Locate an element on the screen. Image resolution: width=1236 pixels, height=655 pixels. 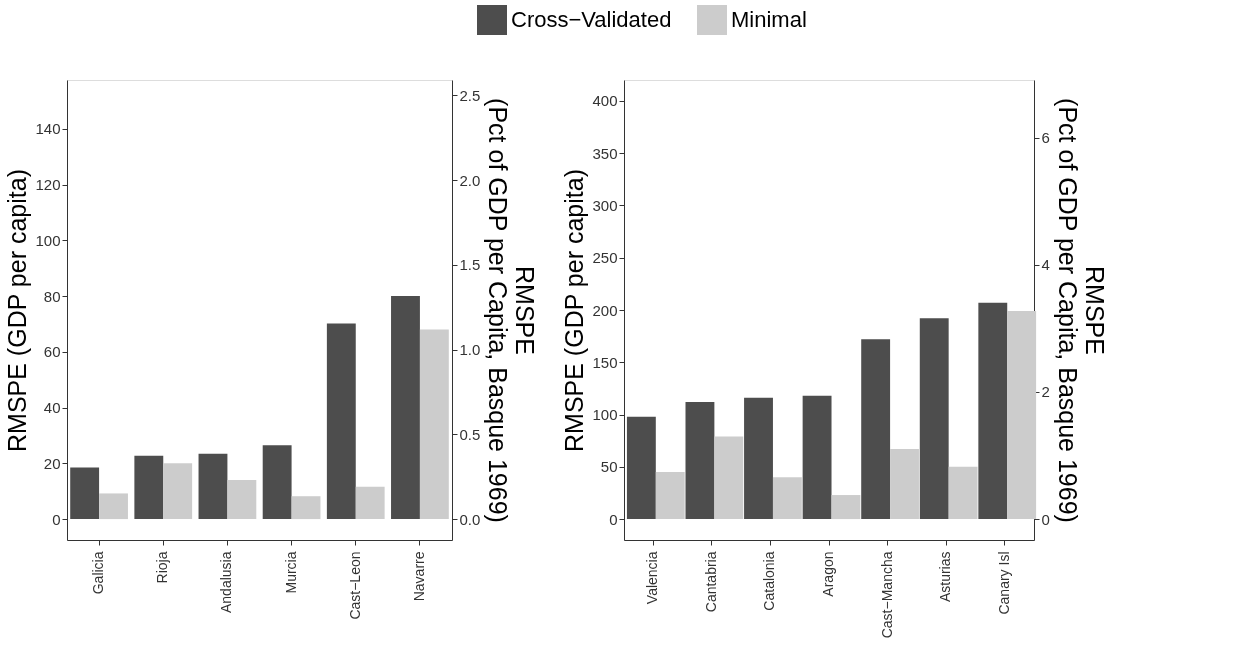
y2-tick-label: 4 is located at coordinates (1045, 265).